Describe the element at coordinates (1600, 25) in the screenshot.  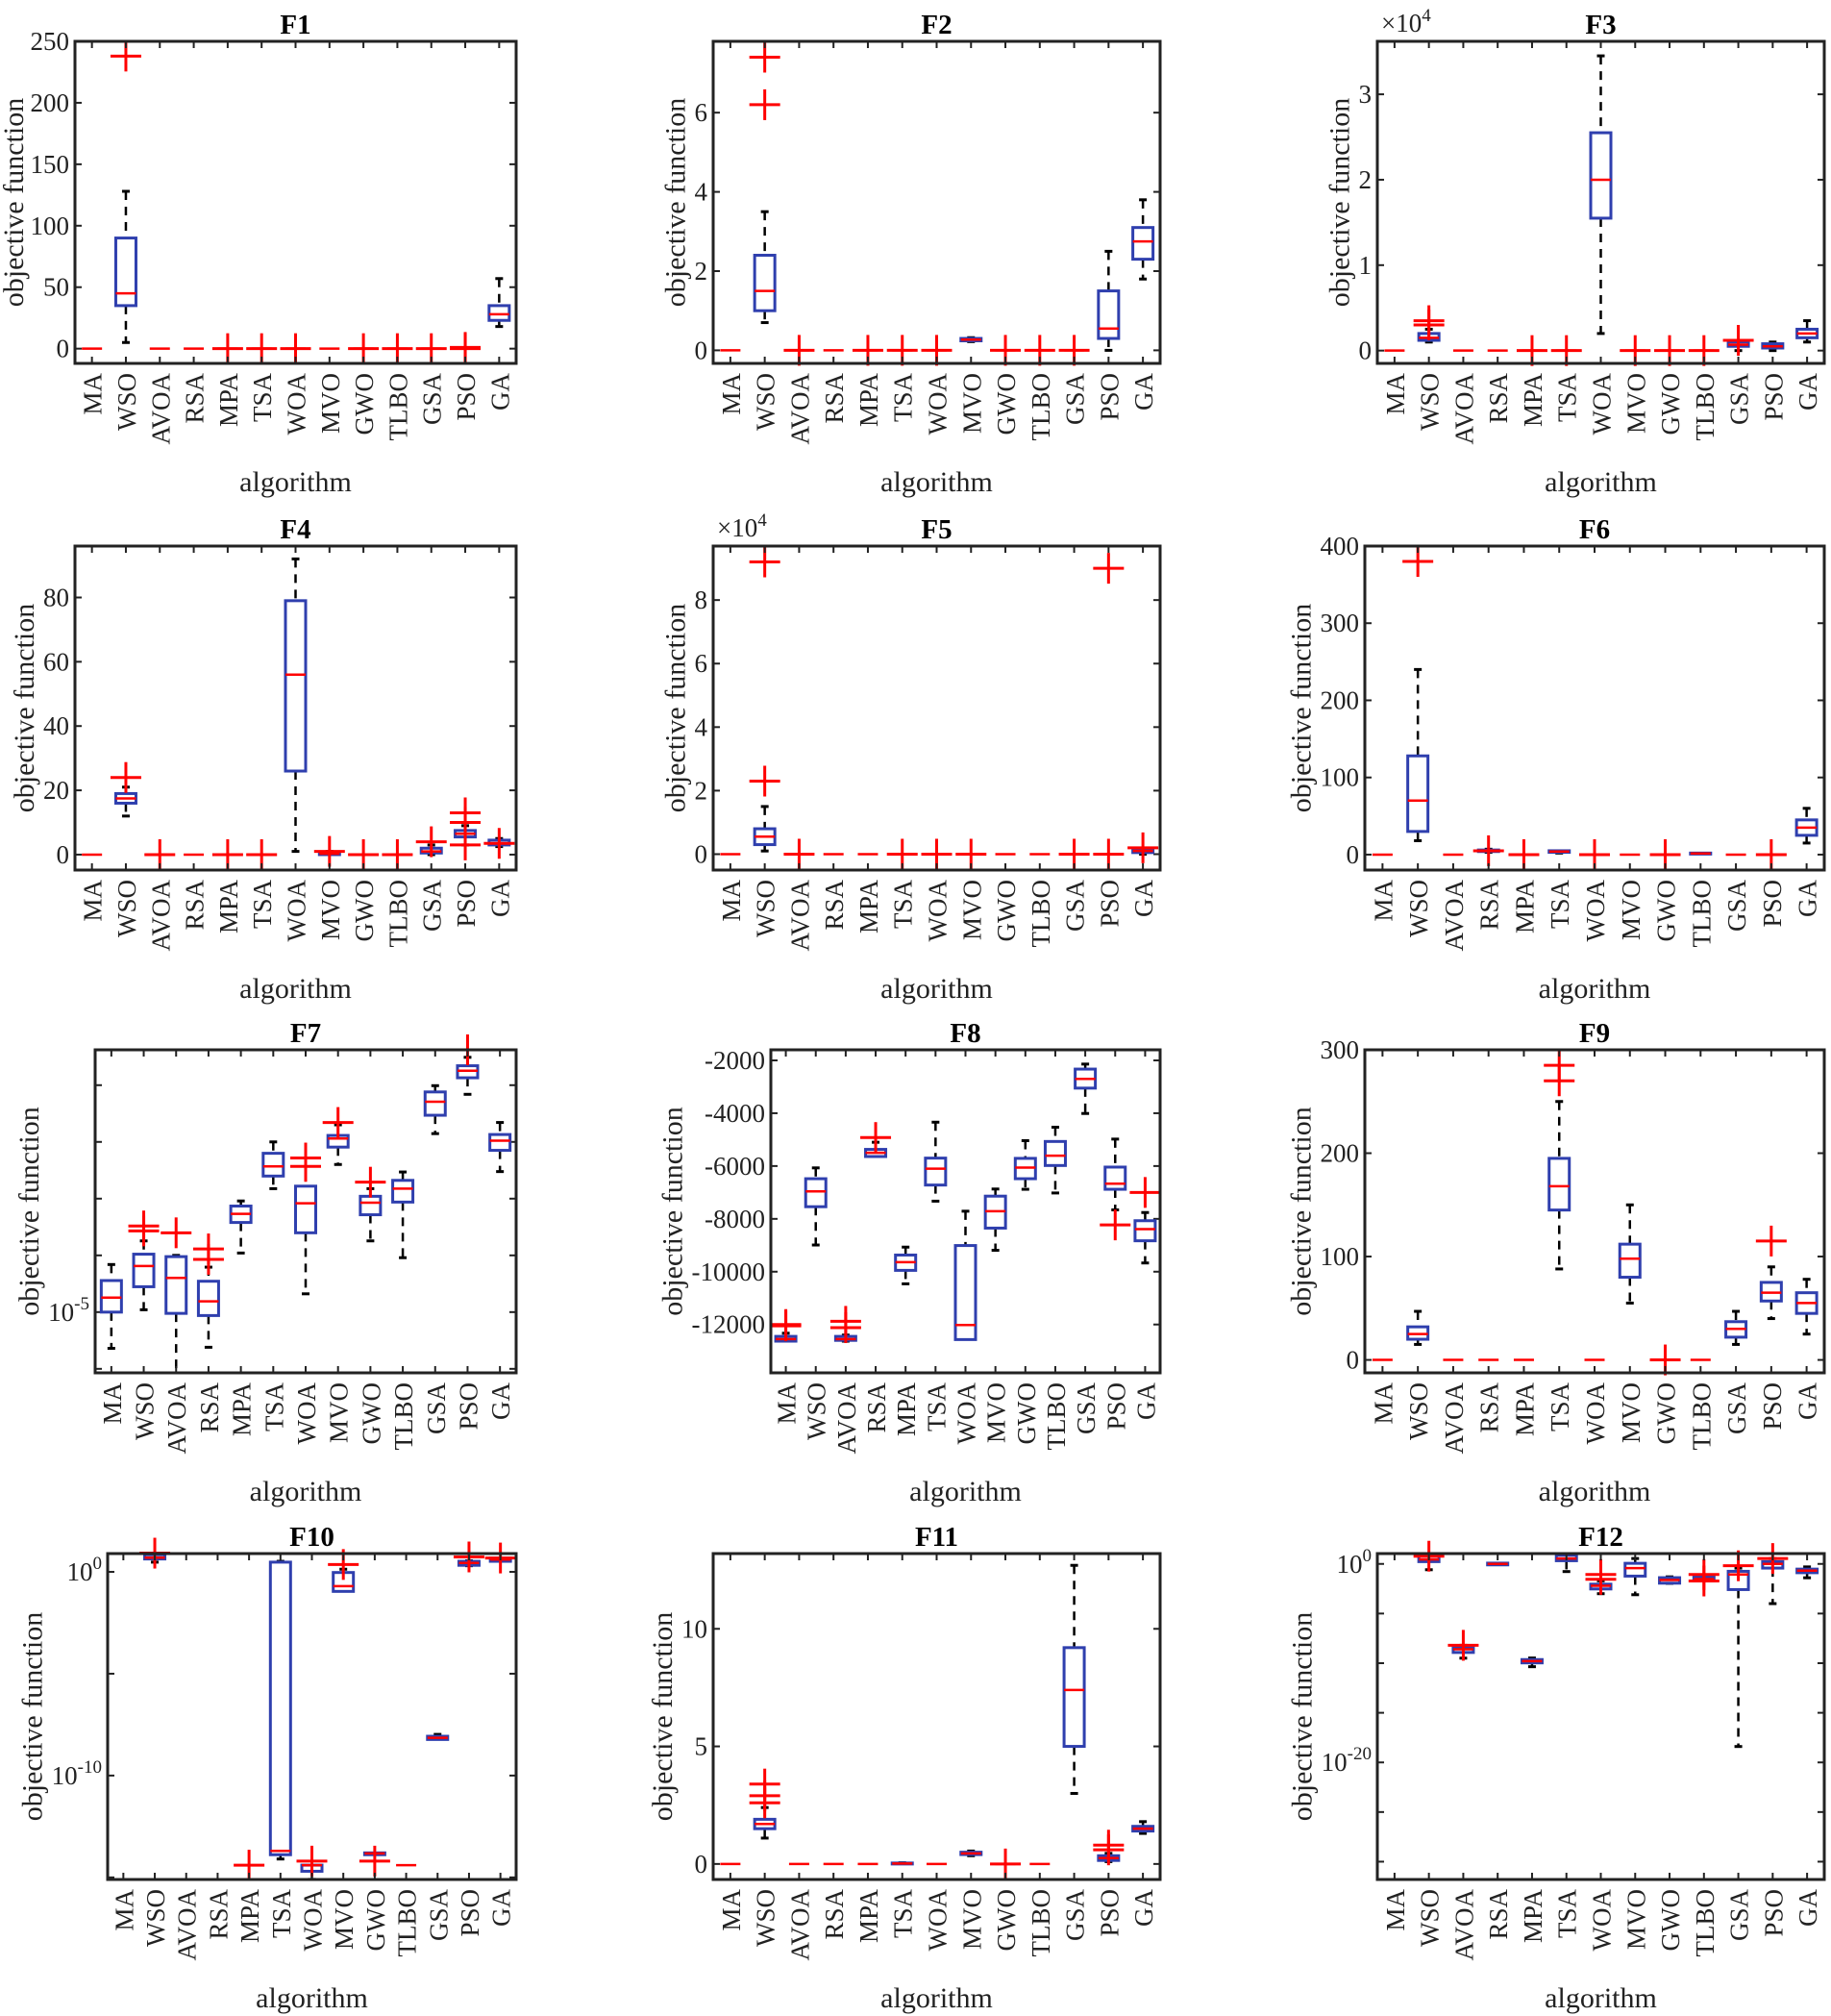
I see `chart-title: F3` at that location.